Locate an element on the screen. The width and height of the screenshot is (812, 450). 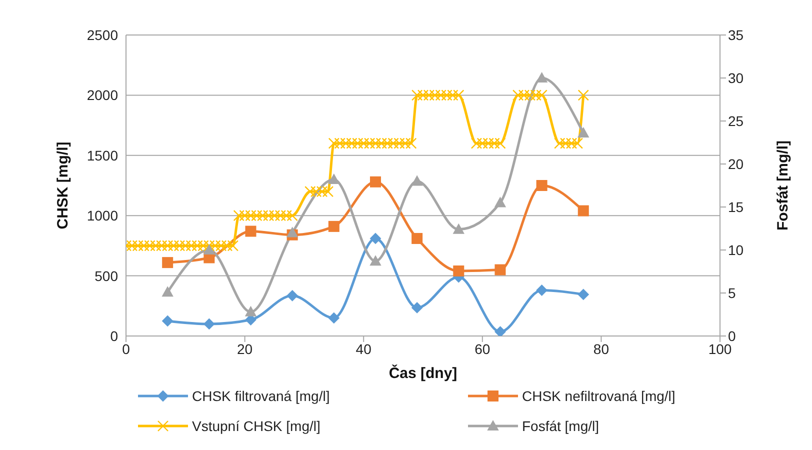
x-axis-title: Čas [dny] is located at coordinates (423, 373).